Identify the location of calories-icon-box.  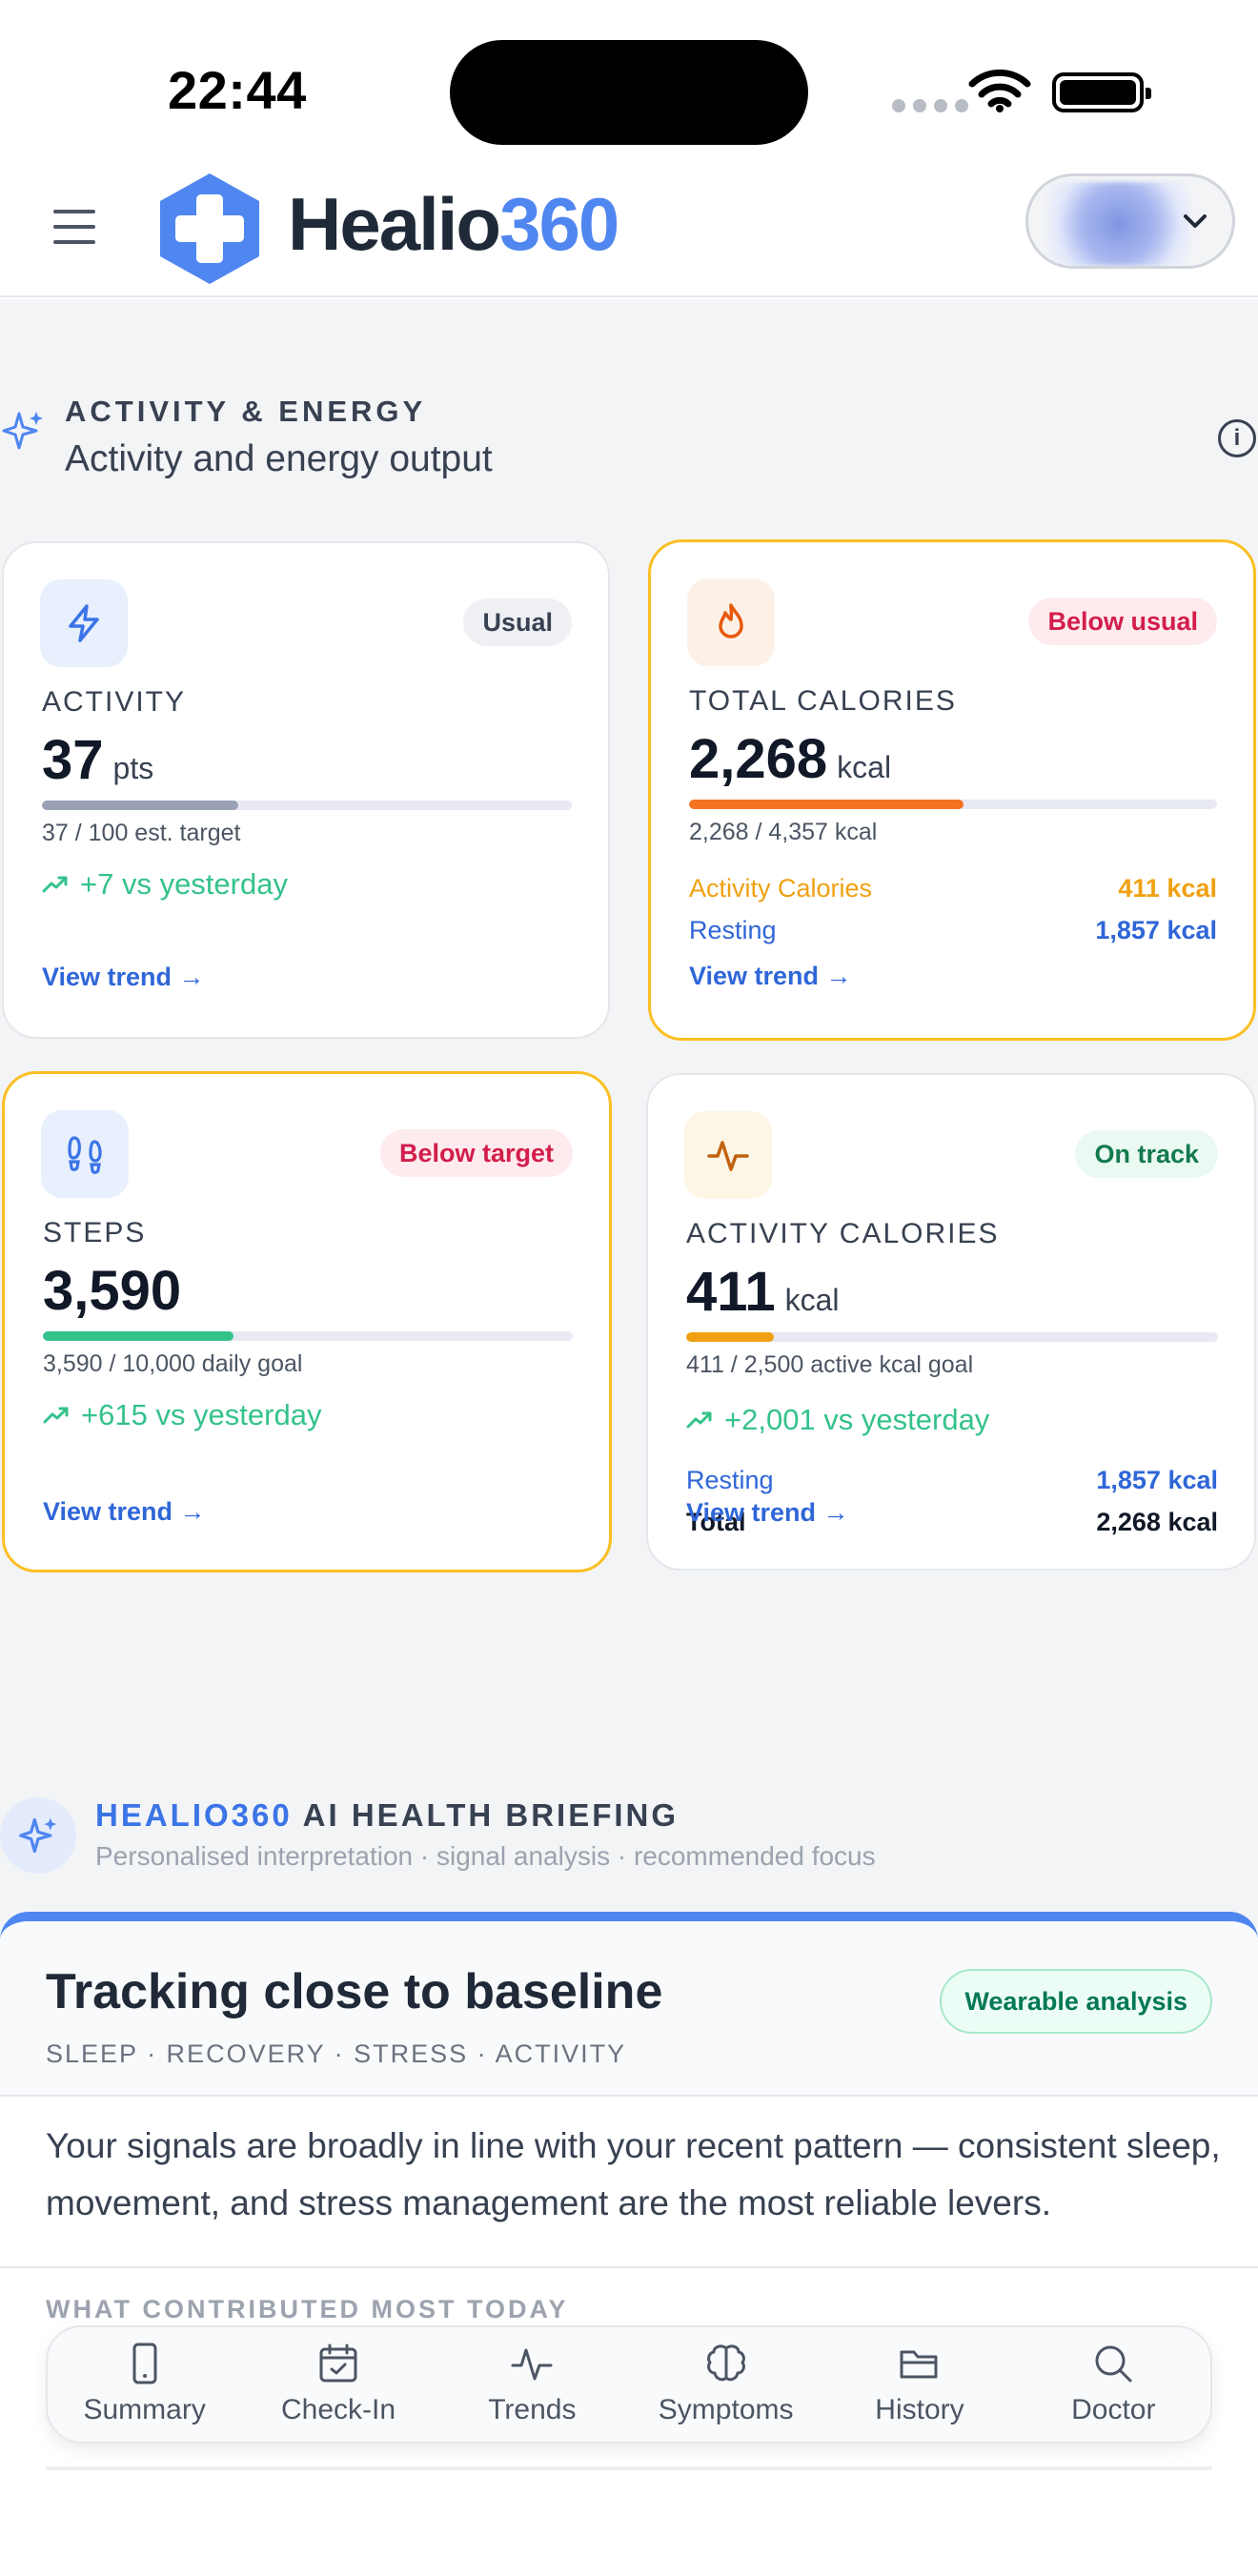
(731, 622).